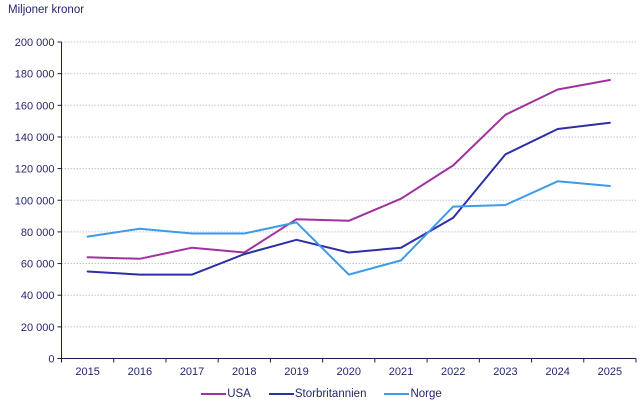 This screenshot has width=643, height=416. I want to click on legend-label-usa: USA, so click(239, 394).